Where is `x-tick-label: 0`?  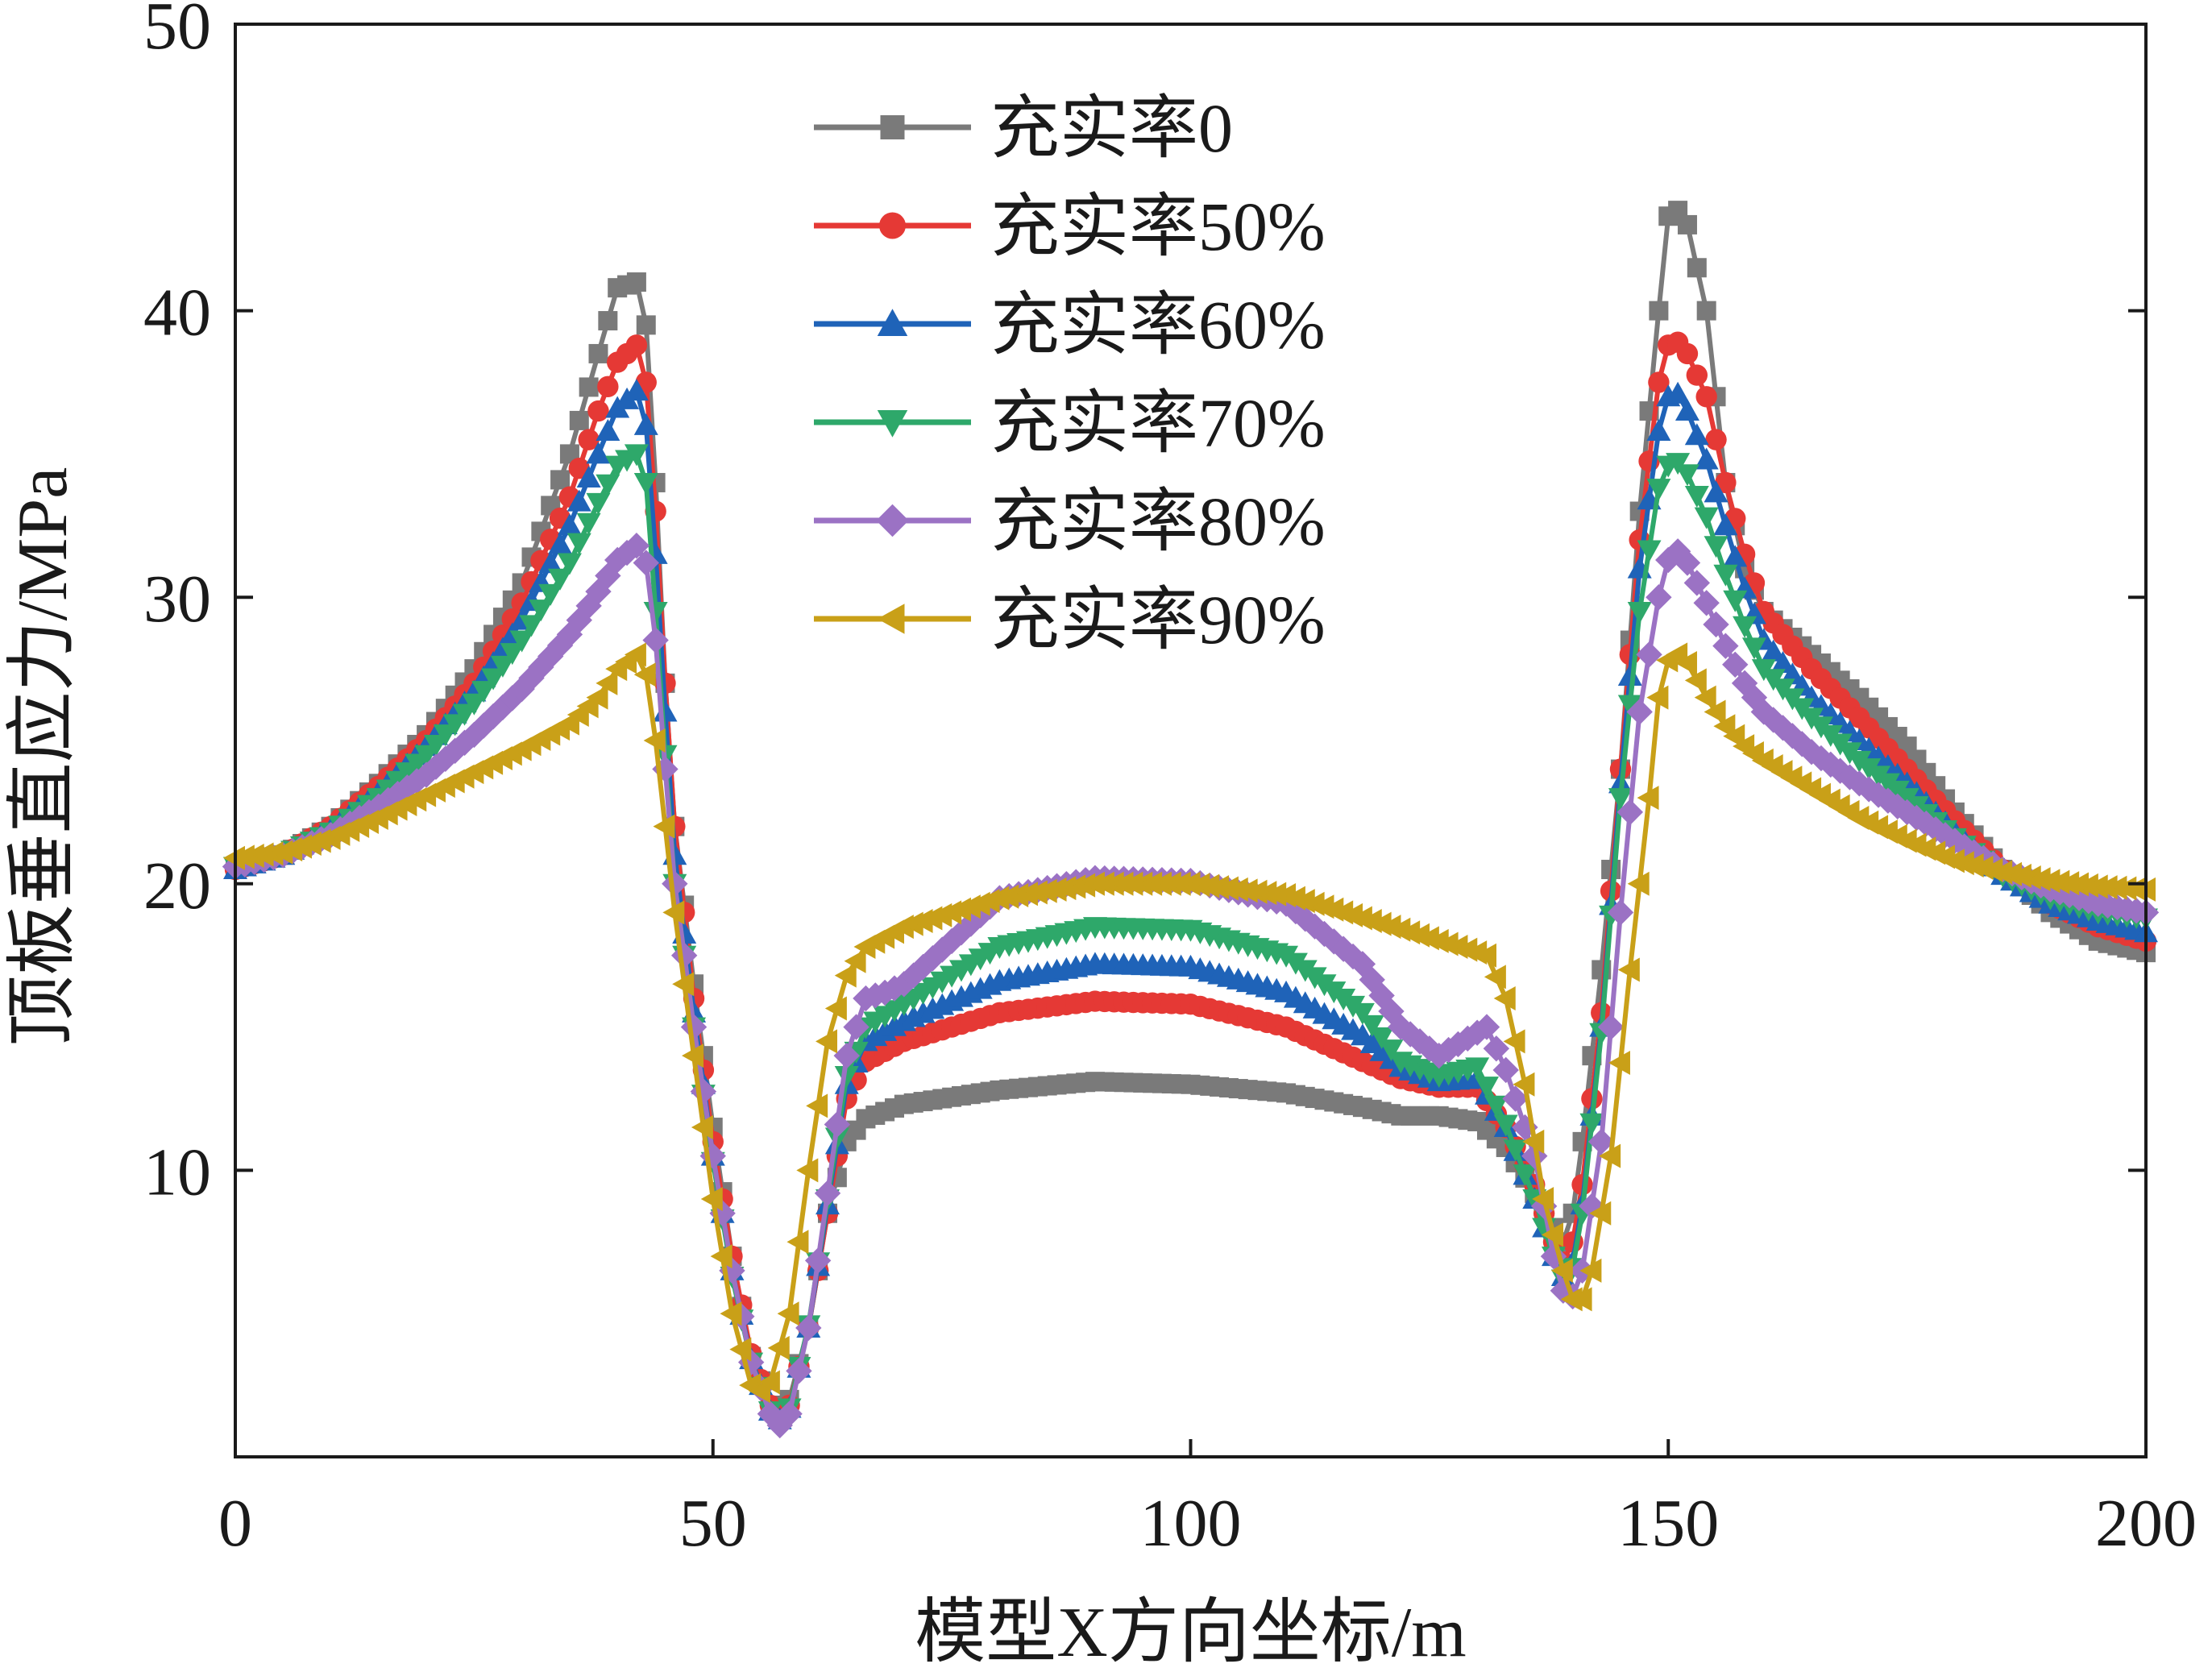 x-tick-label: 0 is located at coordinates (235, 1523).